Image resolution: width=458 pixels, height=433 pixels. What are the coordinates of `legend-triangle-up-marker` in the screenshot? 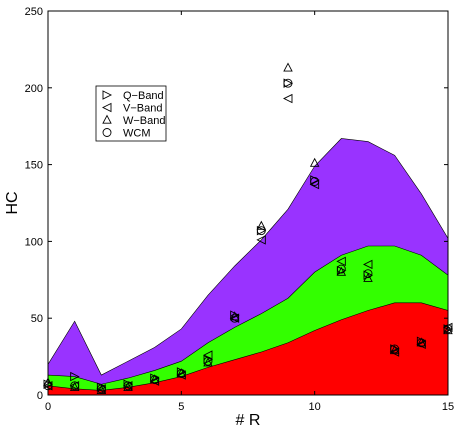 It's located at (107, 119).